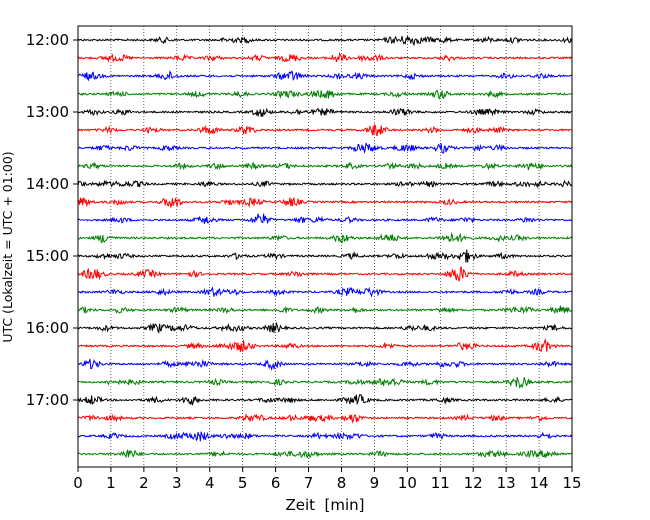 This screenshot has width=650, height=520. Describe the element at coordinates (276, 483) in the screenshot. I see `x-tick-label: 6` at that location.